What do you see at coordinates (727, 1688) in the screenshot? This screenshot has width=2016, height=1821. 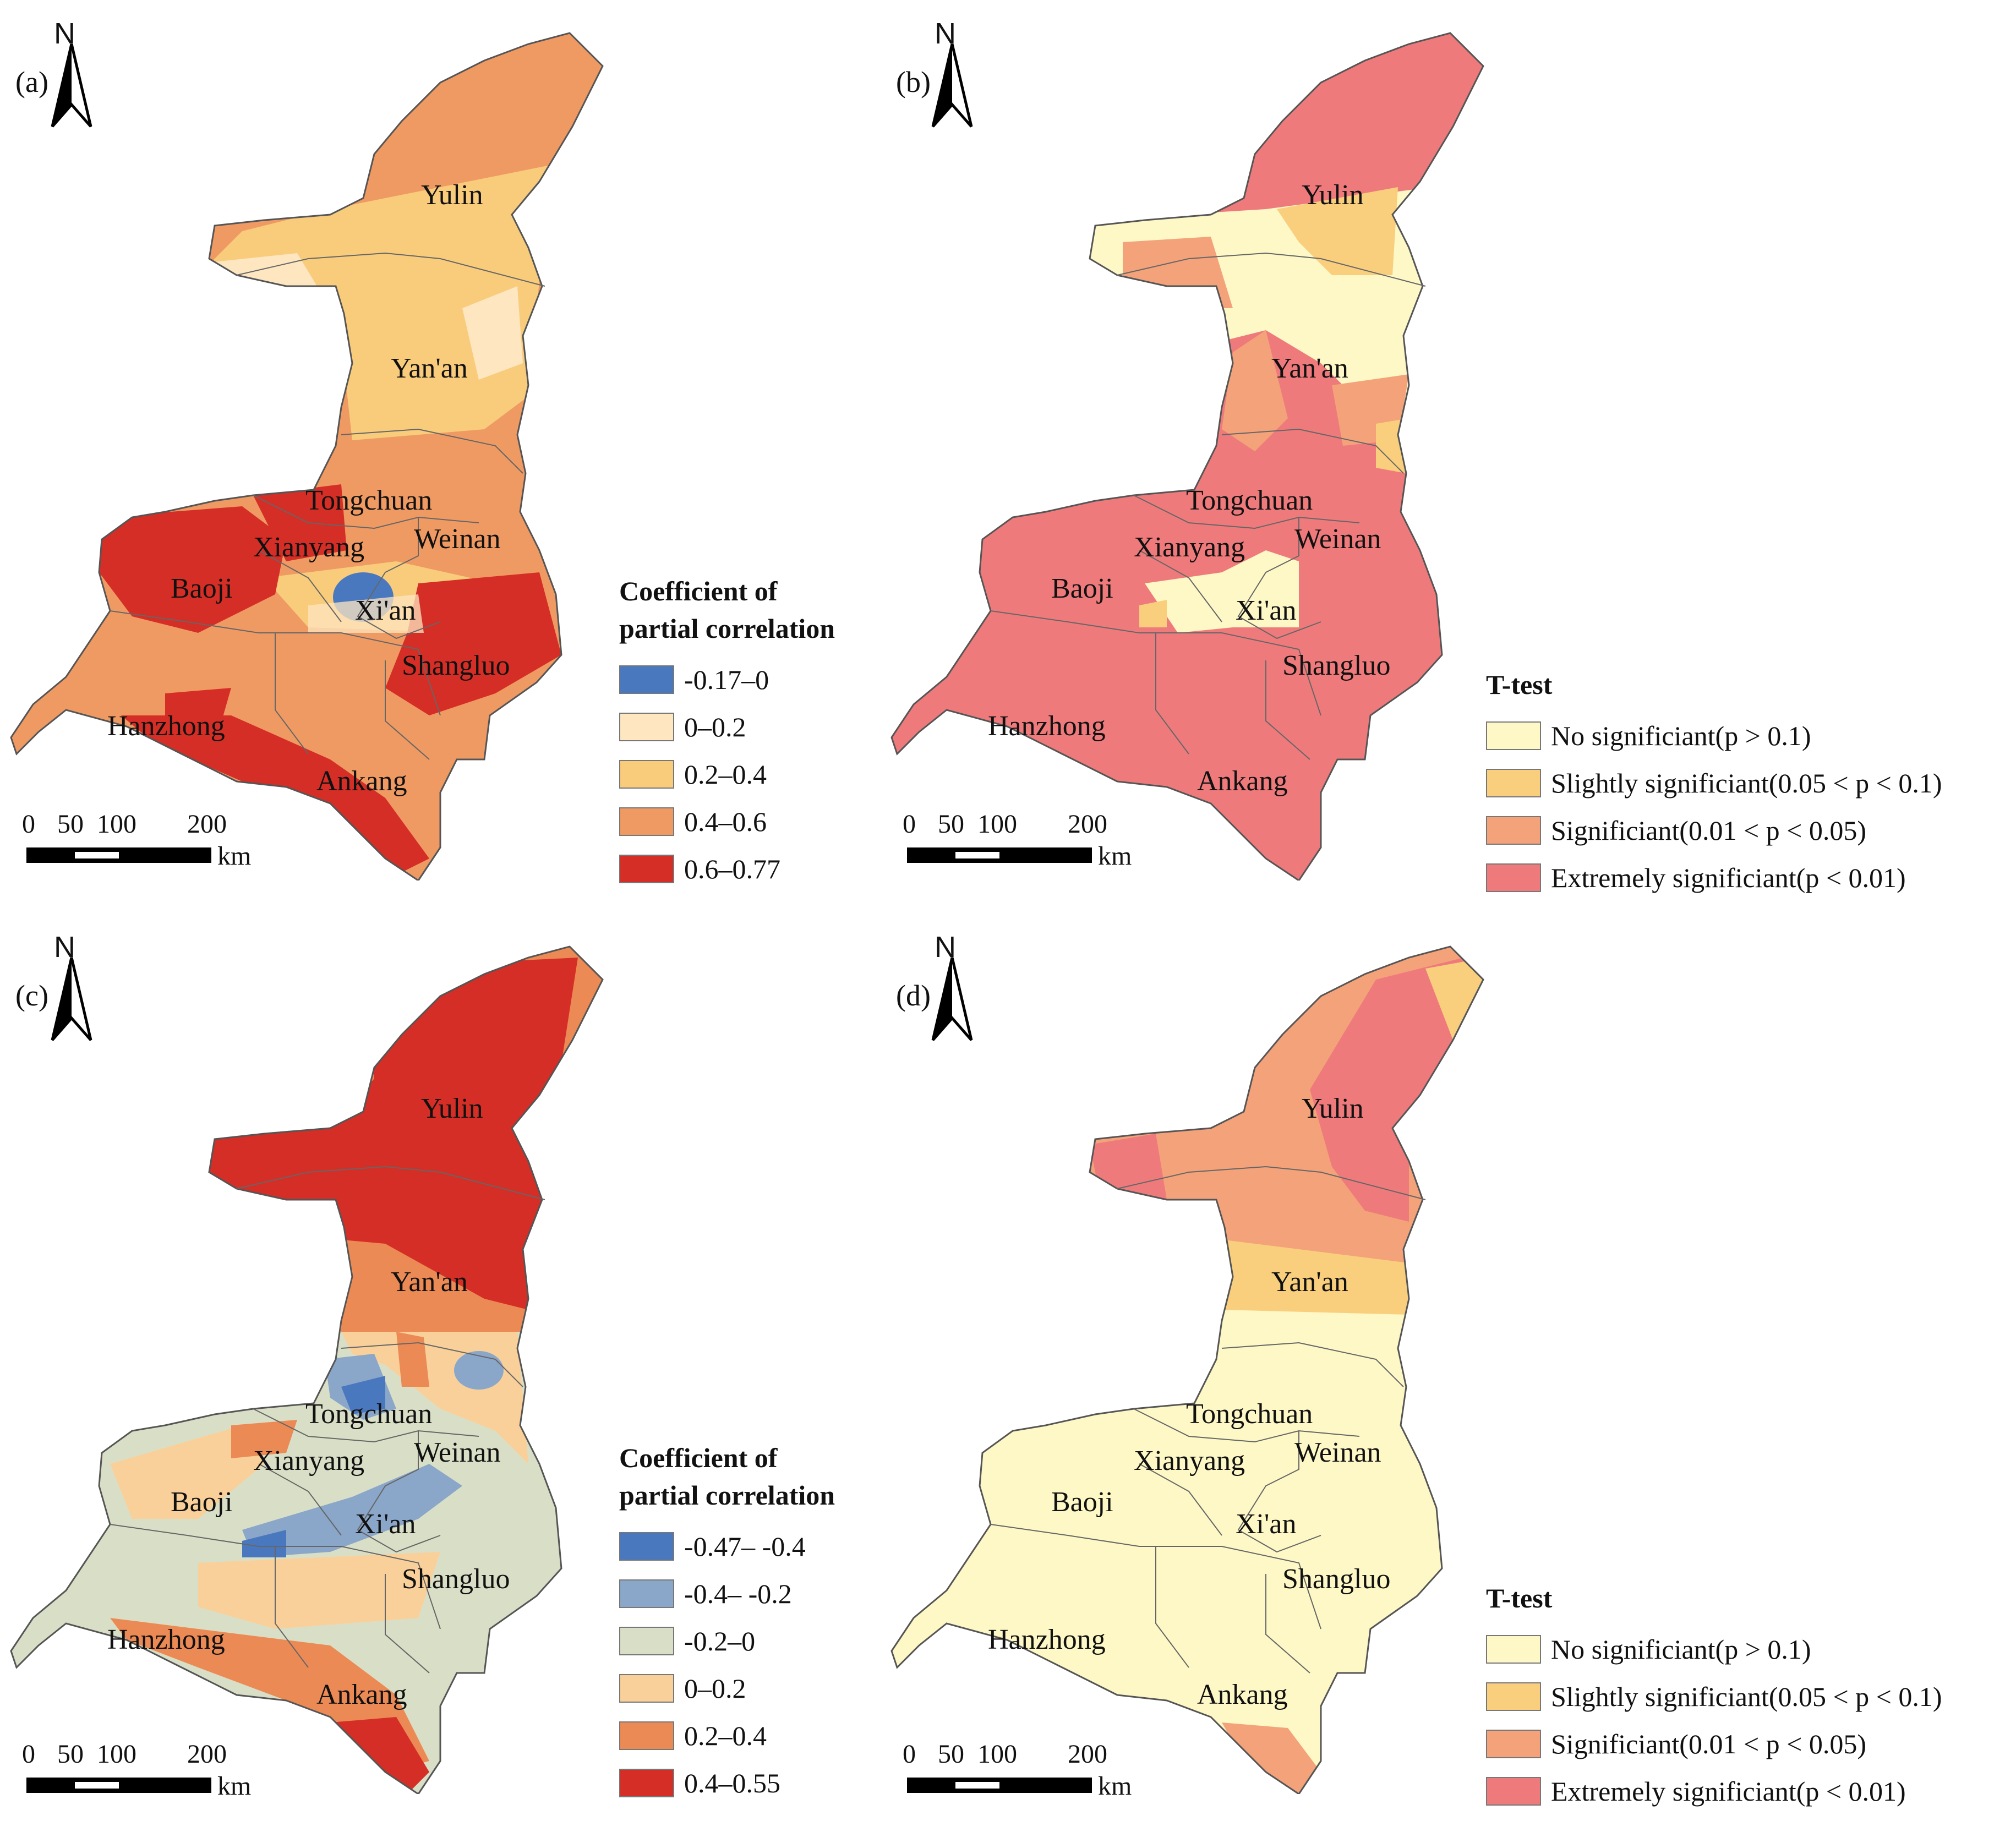 I see `legend-item: 0–0.2` at bounding box center [727, 1688].